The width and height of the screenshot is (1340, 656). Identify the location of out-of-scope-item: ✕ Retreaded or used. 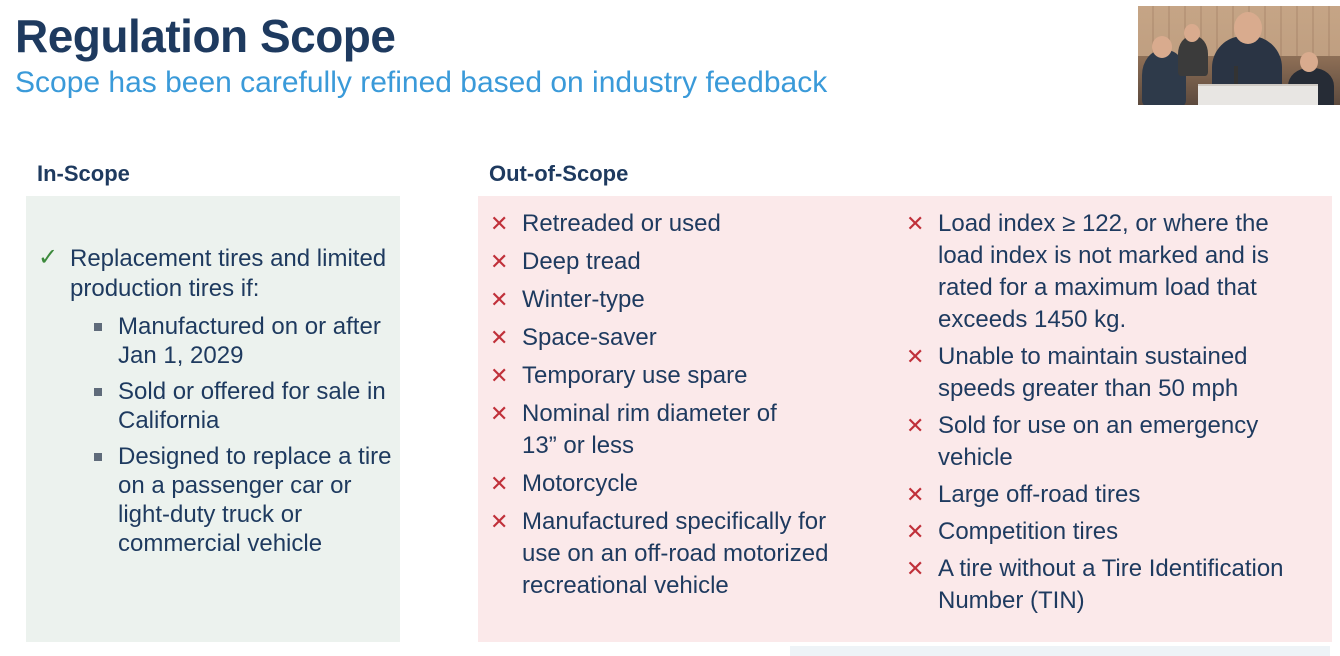
(680, 224).